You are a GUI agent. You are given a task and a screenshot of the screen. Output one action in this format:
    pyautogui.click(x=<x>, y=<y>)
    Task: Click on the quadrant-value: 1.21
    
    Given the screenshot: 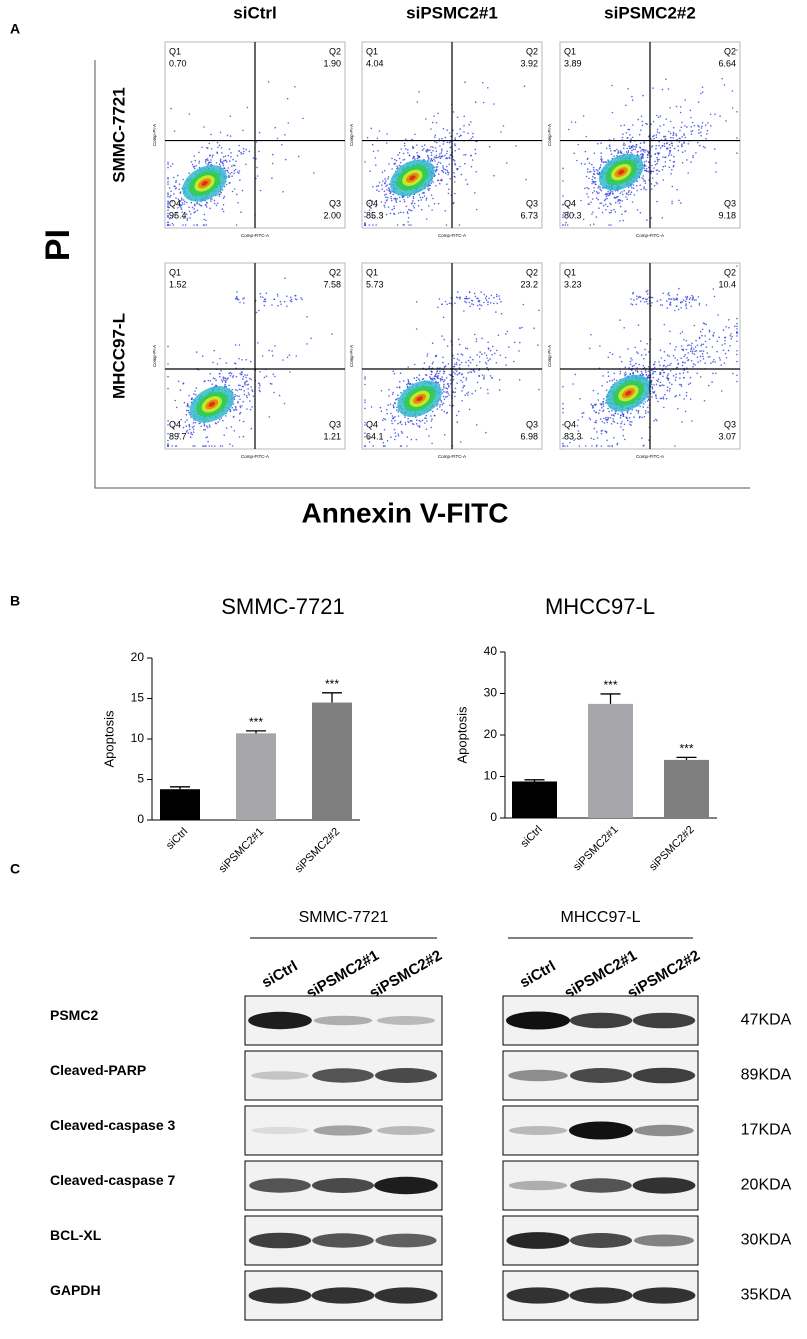 What is the action you would take?
    pyautogui.click(x=332, y=436)
    